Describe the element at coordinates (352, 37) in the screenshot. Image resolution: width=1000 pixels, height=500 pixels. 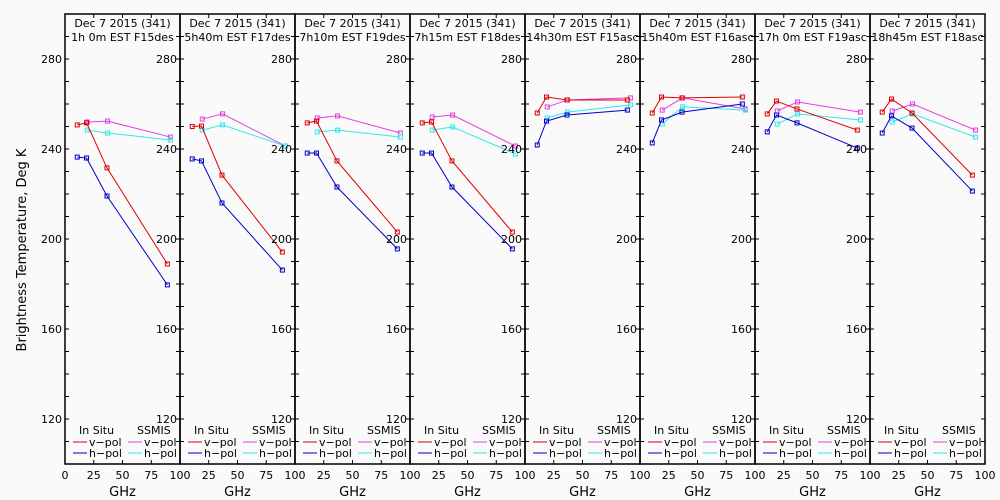
I see `panel-title-time: 7h10m EST F19des` at that location.